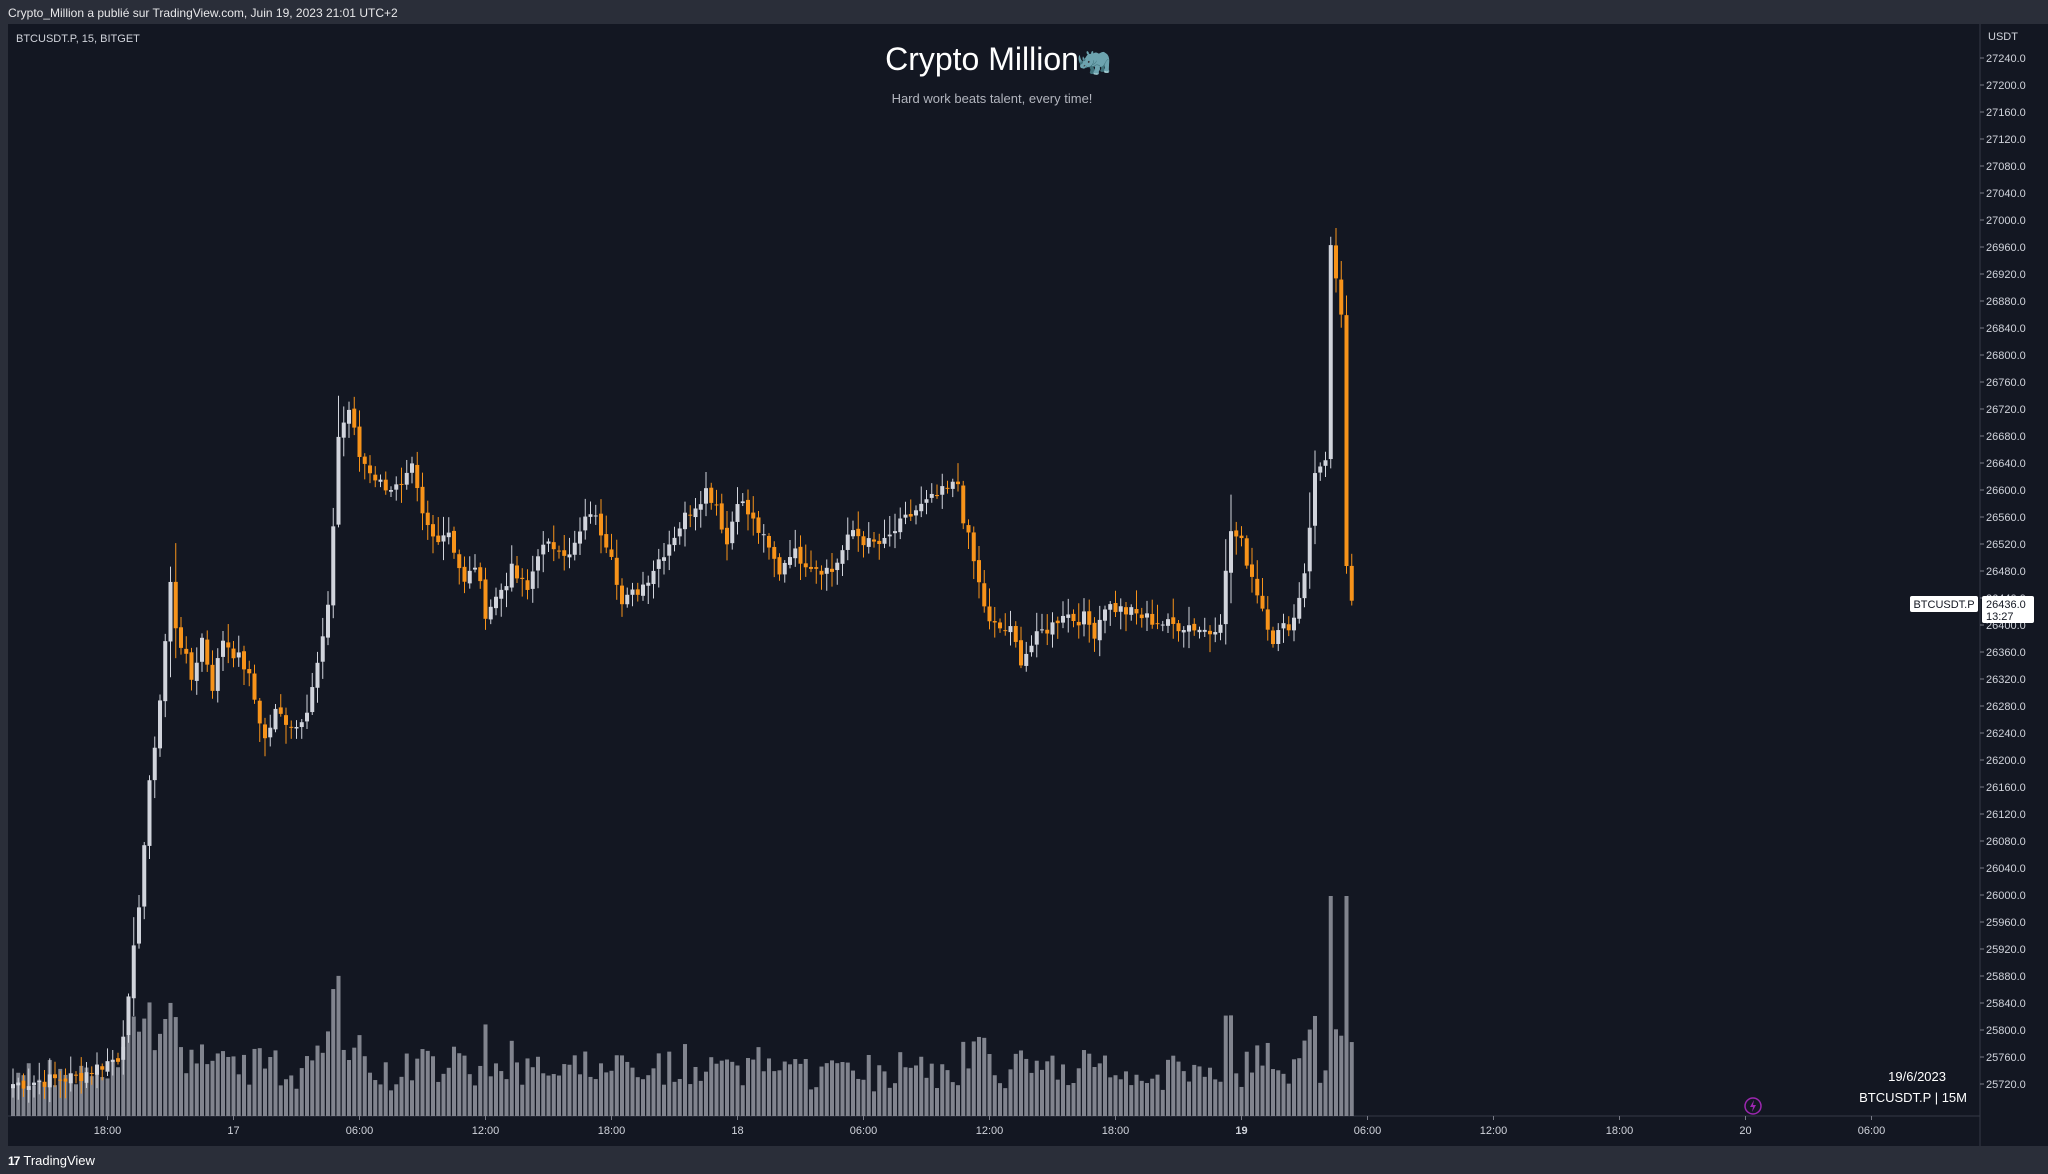 This screenshot has height=1174, width=2048. What do you see at coordinates (1753, 1106) in the screenshot?
I see `lightning-icon` at bounding box center [1753, 1106].